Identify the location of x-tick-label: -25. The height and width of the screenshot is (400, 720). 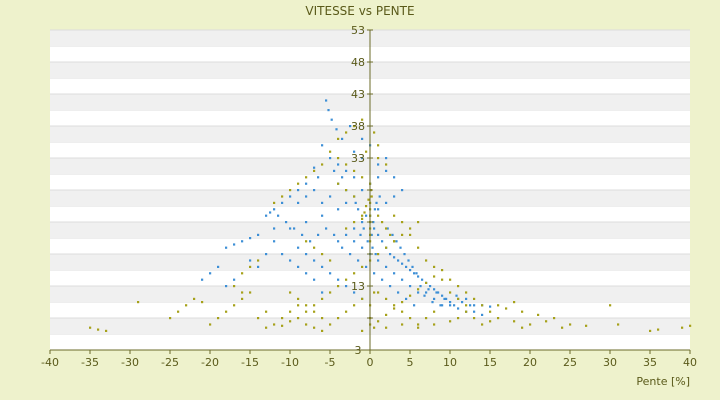
(170, 362).